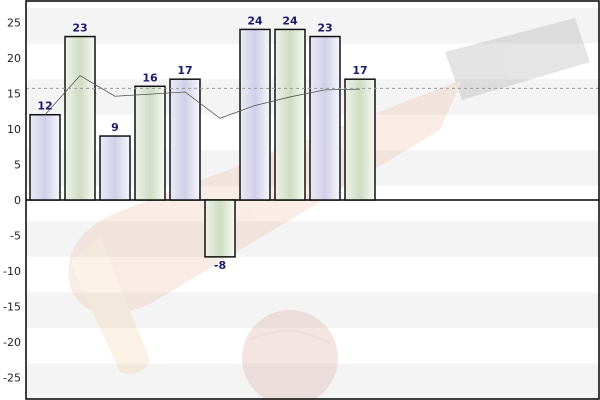 Image resolution: width=600 pixels, height=400 pixels. What do you see at coordinates (12, 307) in the screenshot?
I see `y-tick-label: -15` at bounding box center [12, 307].